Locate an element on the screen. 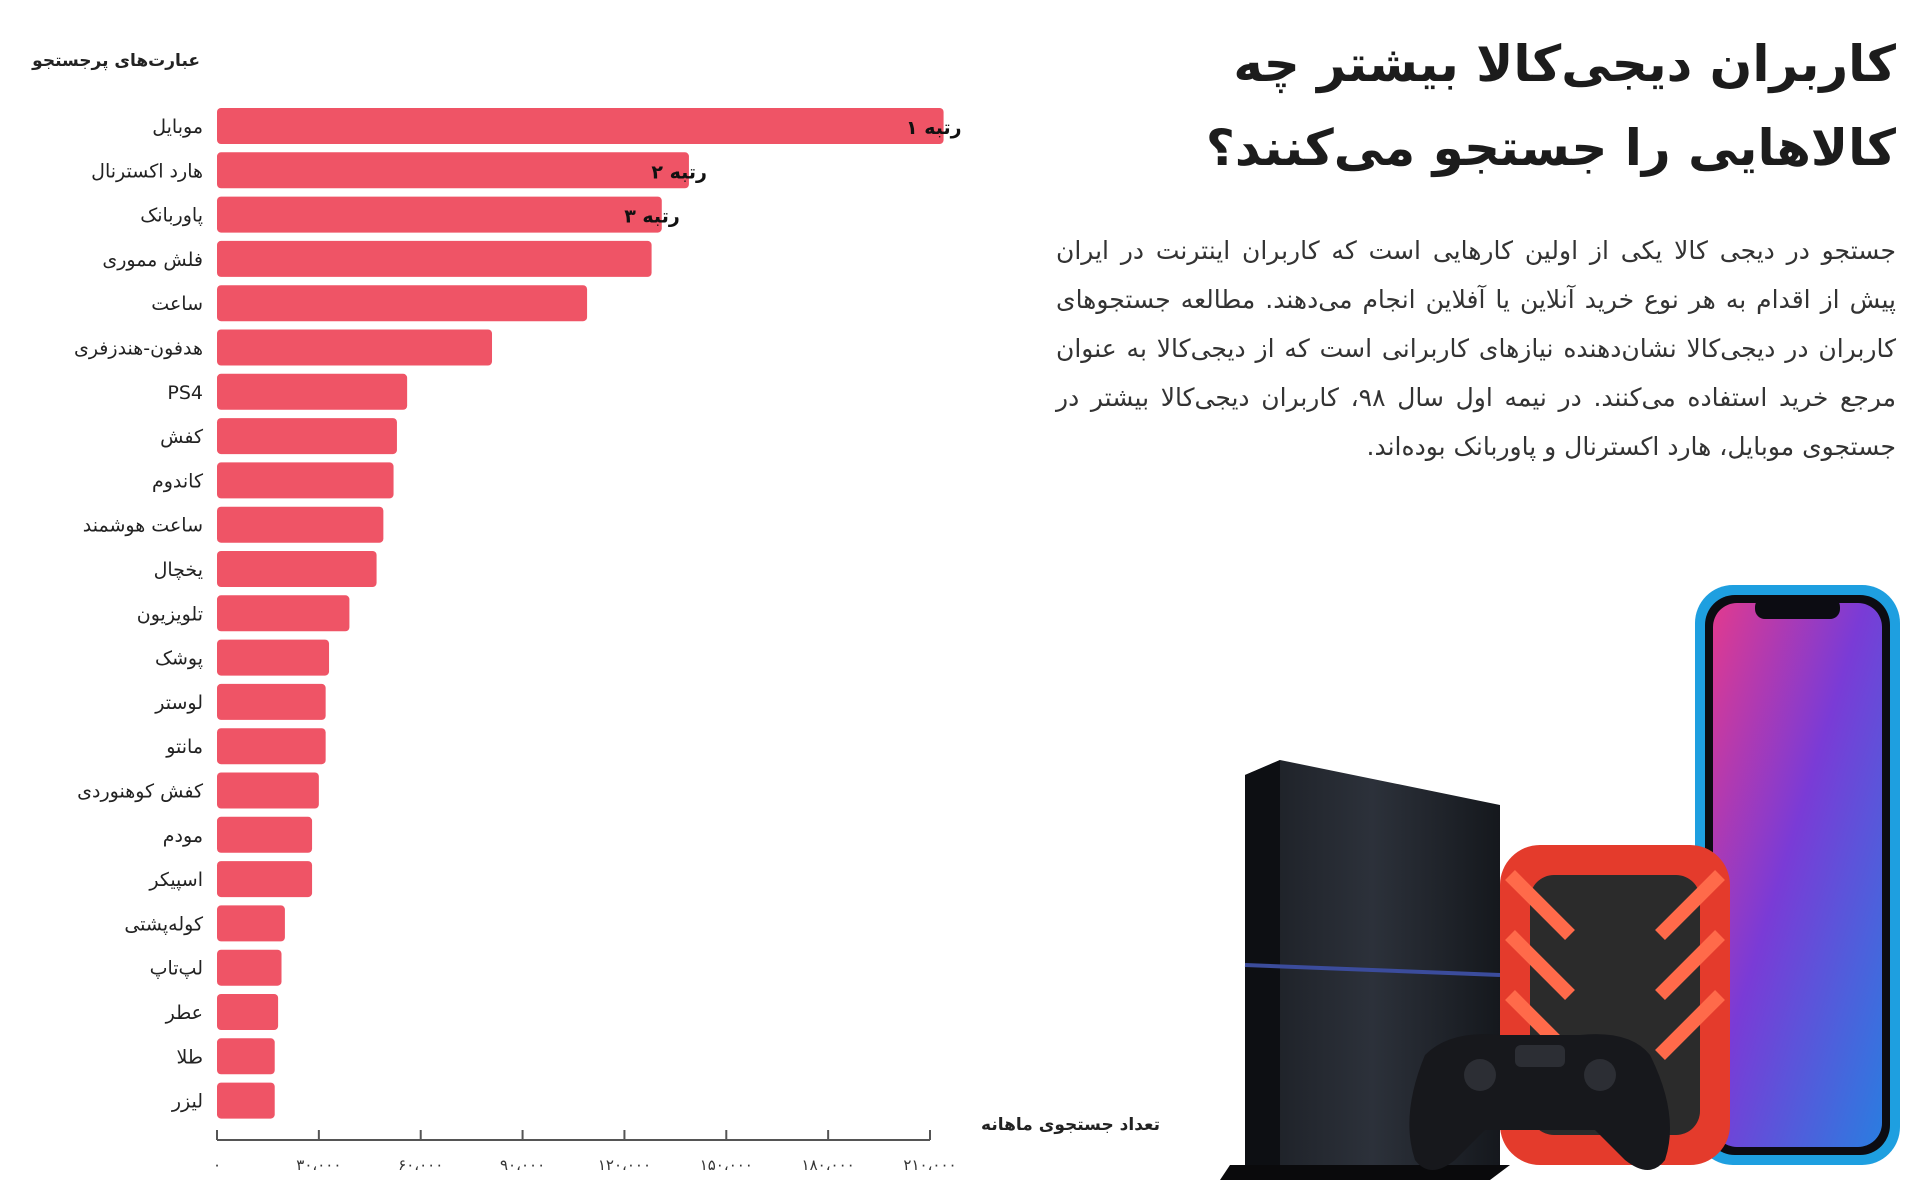 The width and height of the screenshot is (1920, 1190). x-tick-label-1: ۳۰،۰۰۰ is located at coordinates (318, 1165).